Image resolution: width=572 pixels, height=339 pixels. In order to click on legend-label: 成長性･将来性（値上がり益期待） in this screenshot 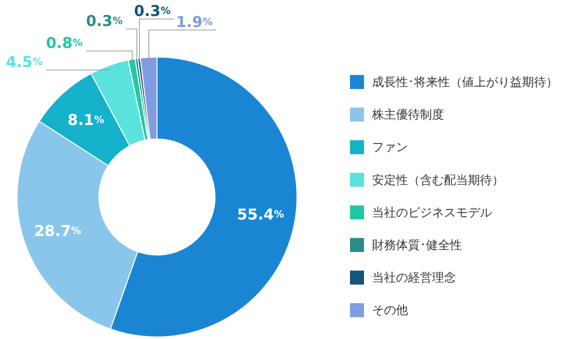, I will do `click(465, 82)`.